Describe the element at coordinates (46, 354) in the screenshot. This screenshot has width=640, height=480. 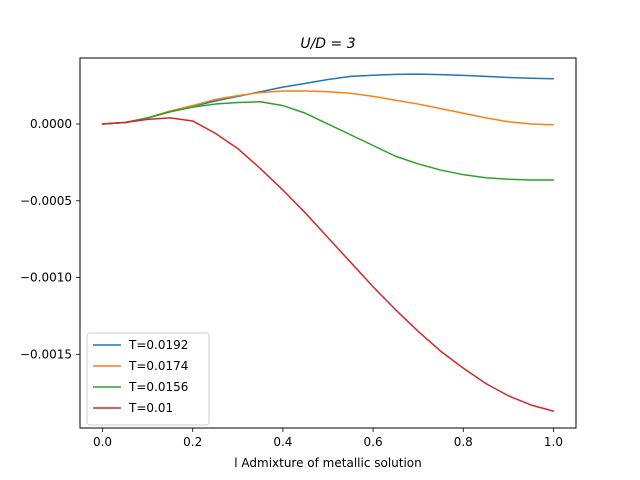
I see `y-tick-label: −0.0015` at that location.